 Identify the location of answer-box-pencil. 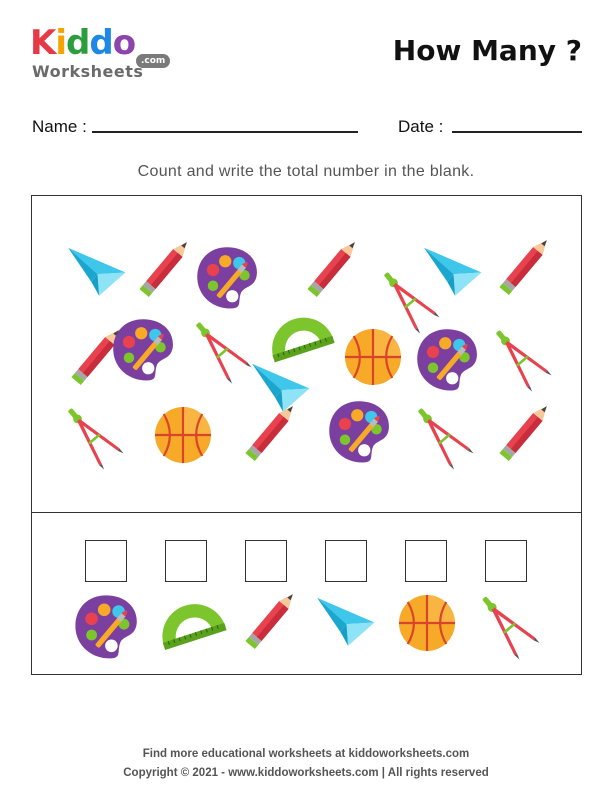
(266, 561).